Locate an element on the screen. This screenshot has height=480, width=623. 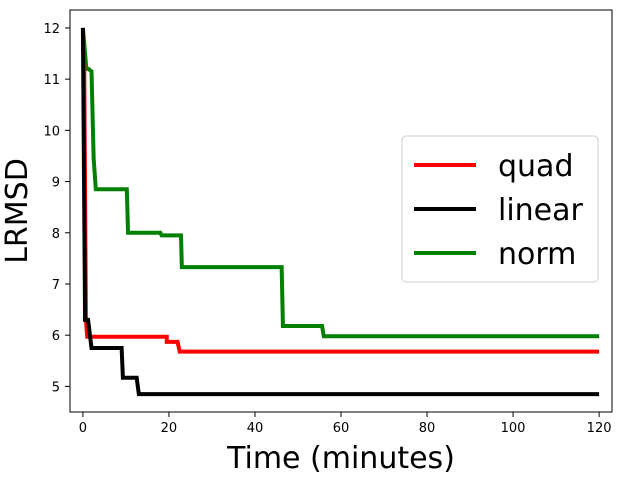
x-tick-label: 20 is located at coordinates (169, 428).